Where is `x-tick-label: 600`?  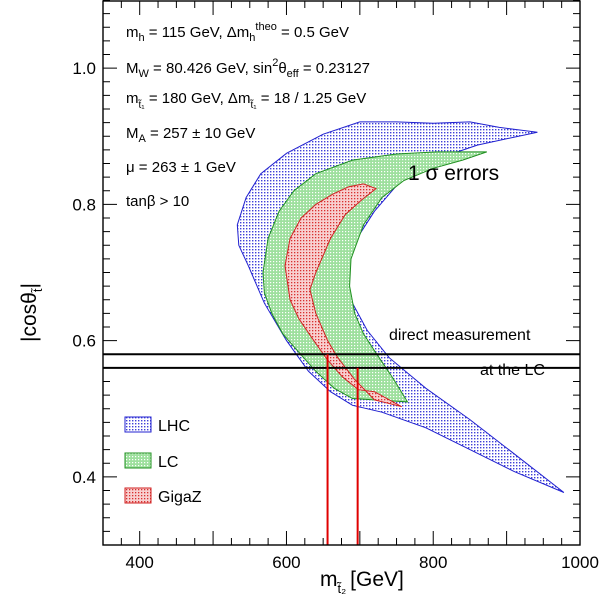 x-tick-label: 600 is located at coordinates (286, 562).